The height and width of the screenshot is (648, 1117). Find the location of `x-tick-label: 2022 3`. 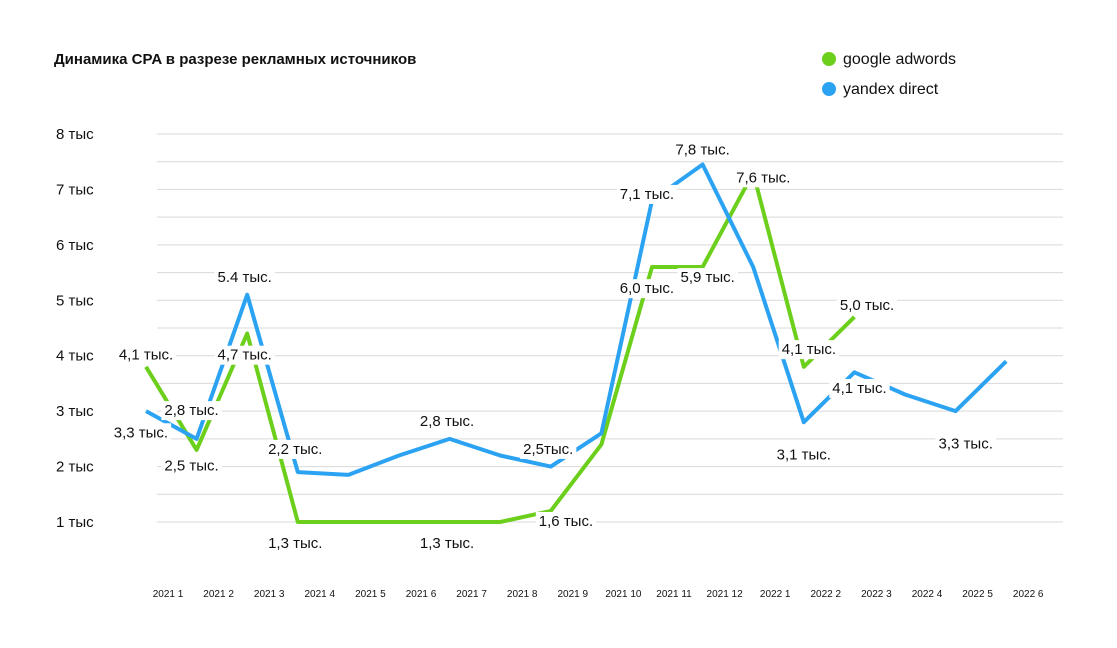

x-tick-label: 2022 3 is located at coordinates (876, 594).